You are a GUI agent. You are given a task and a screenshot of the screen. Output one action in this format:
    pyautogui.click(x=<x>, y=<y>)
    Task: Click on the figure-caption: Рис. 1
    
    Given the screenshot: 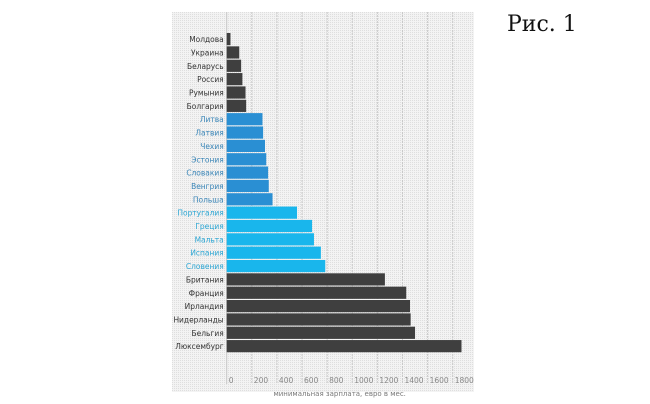 What is the action you would take?
    pyautogui.click(x=542, y=24)
    